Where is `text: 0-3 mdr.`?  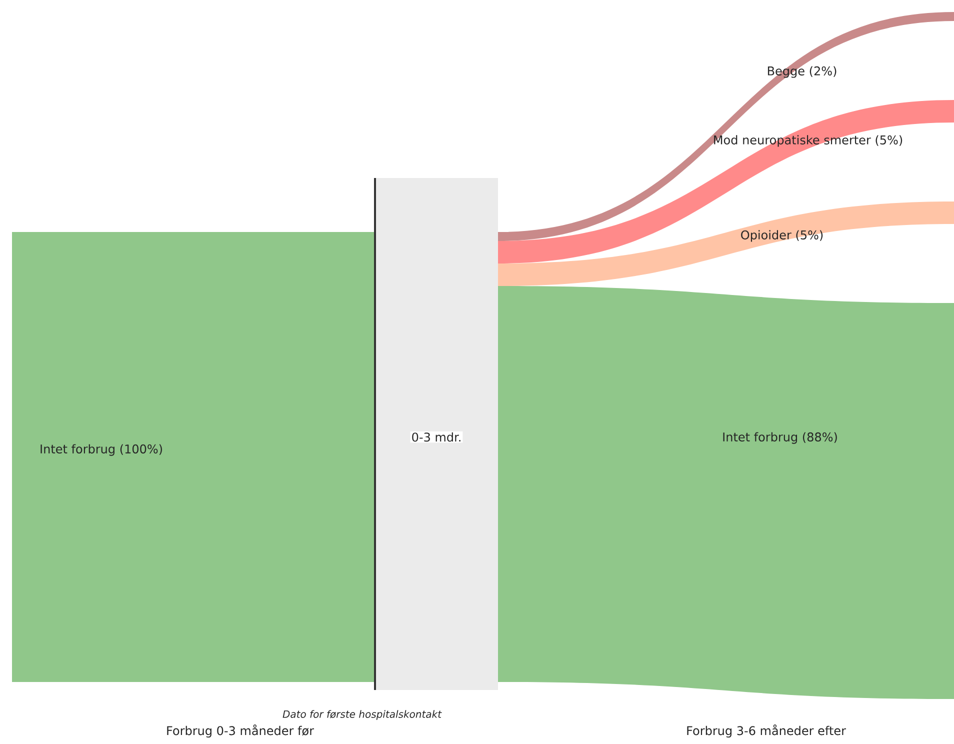 text: 0-3 mdr. is located at coordinates (436, 437).